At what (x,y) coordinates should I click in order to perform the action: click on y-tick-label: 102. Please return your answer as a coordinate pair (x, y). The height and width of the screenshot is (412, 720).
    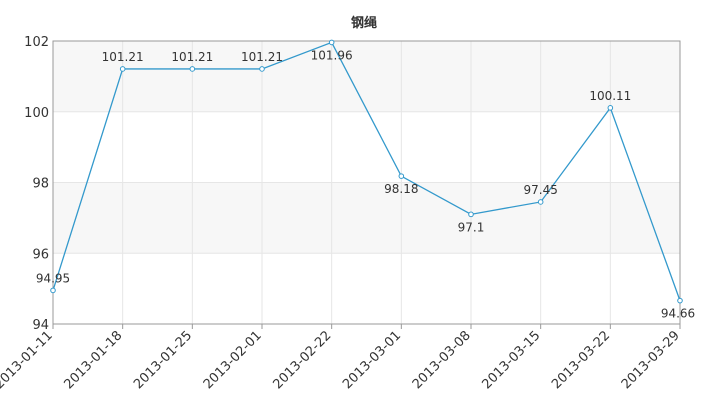
    Looking at the image, I should click on (36, 42).